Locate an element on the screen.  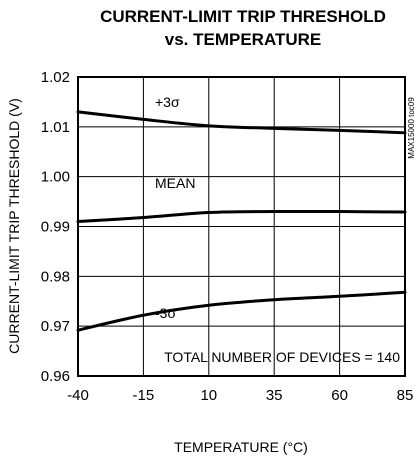
y-tick-label: 0.98 is located at coordinates (55, 276).